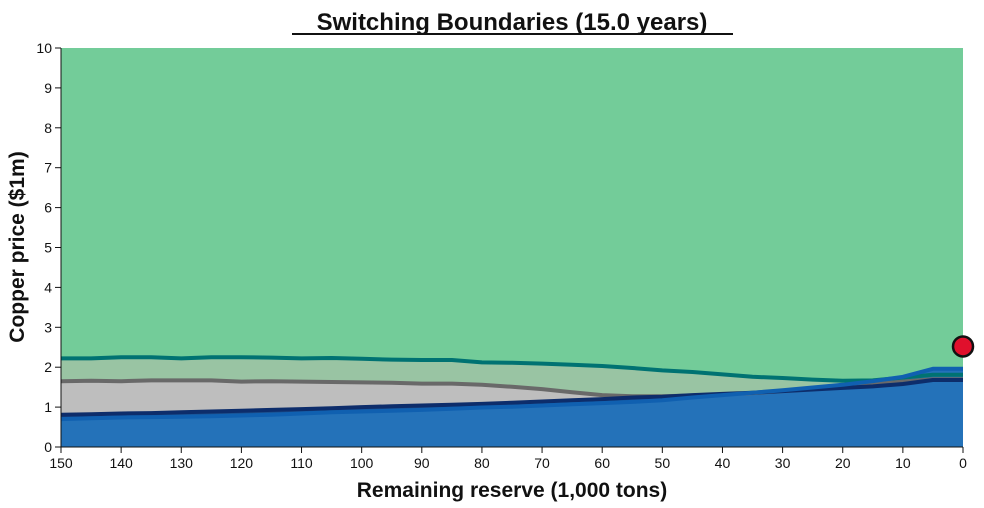 This screenshot has height=508, width=984. I want to click on x-tick-label: 90, so click(422, 463).